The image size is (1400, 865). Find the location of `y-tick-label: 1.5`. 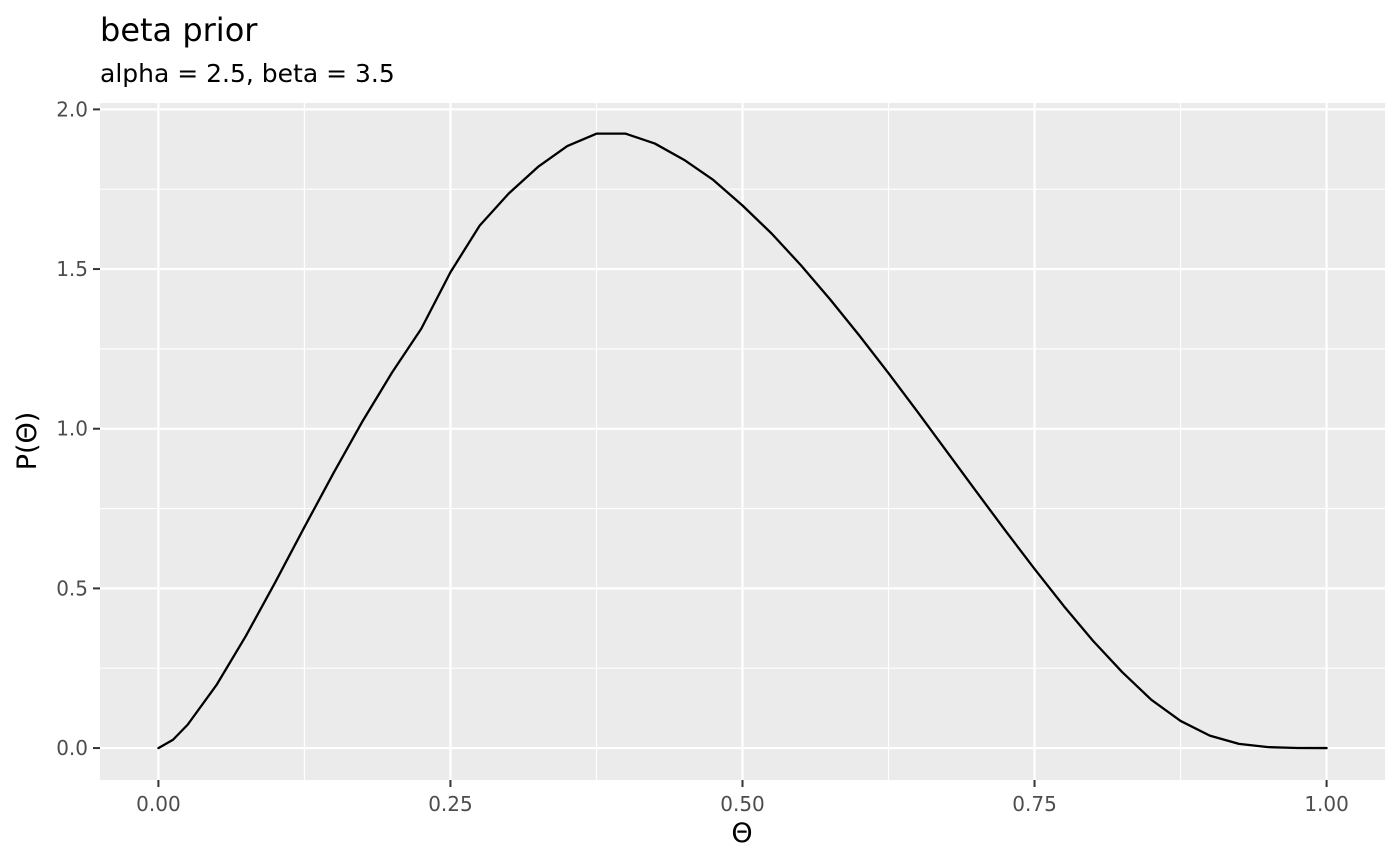

y-tick-label: 1.5 is located at coordinates (72, 269).